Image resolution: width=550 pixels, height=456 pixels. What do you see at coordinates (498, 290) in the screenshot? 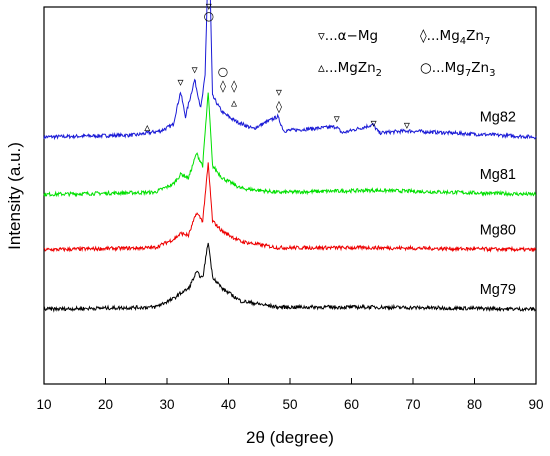
I see `series-label-mg79: Mg79` at bounding box center [498, 290].